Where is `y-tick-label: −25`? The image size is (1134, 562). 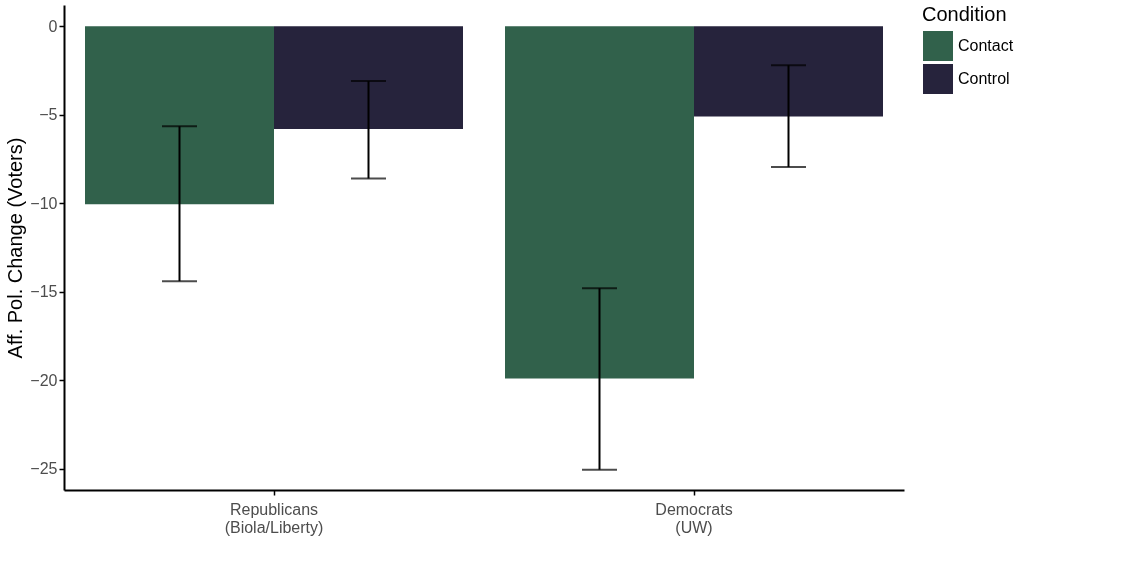 y-tick-label: −25 is located at coordinates (44, 469).